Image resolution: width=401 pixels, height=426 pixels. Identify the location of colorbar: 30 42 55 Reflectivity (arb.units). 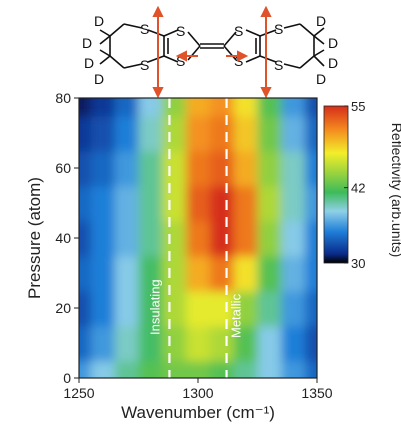
(362, 185).